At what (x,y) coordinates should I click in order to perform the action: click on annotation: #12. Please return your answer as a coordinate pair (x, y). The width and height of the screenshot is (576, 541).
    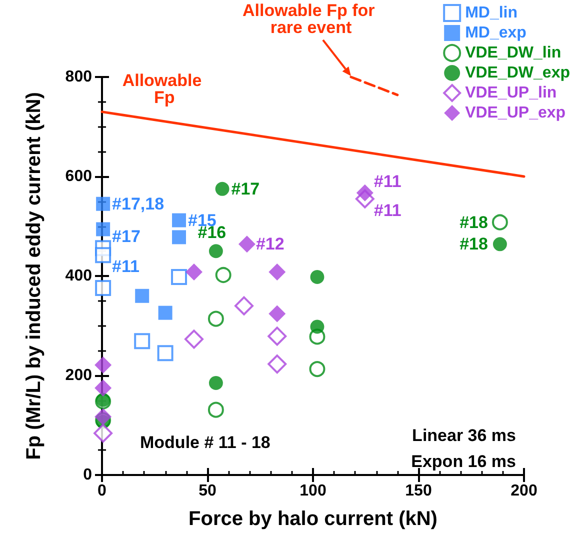
    Looking at the image, I should click on (270, 244).